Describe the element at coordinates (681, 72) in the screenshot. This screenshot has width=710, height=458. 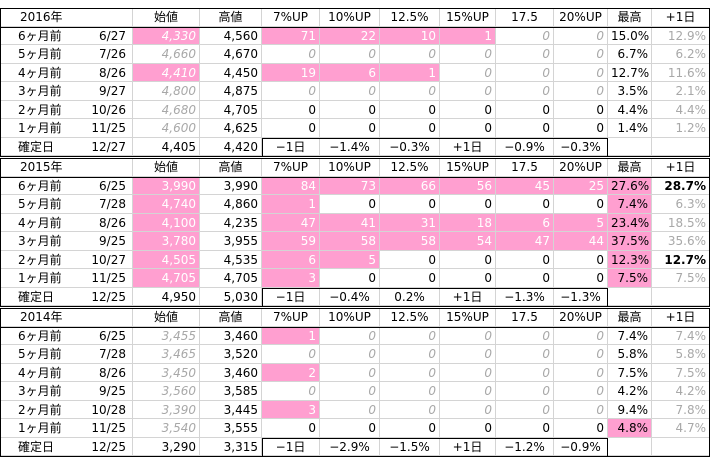
I see `value-cell: 11.6%` at that location.